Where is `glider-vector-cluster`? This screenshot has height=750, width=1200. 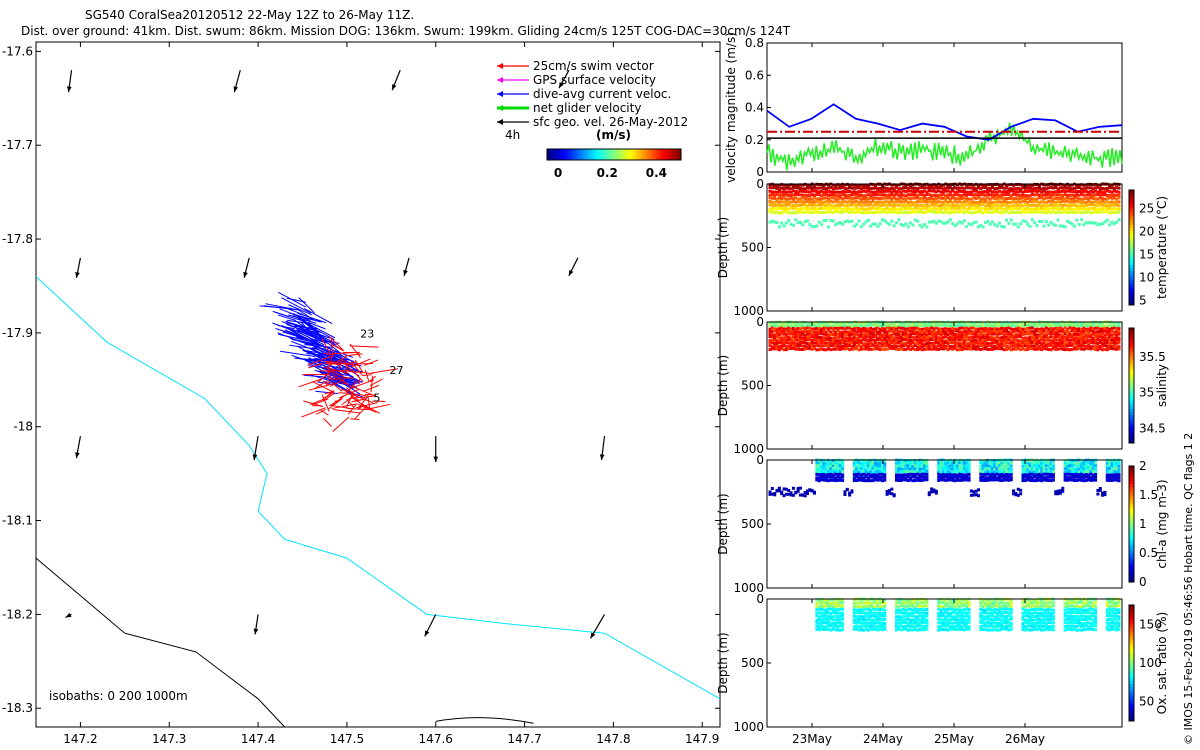 glider-vector-cluster is located at coordinates (329, 361).